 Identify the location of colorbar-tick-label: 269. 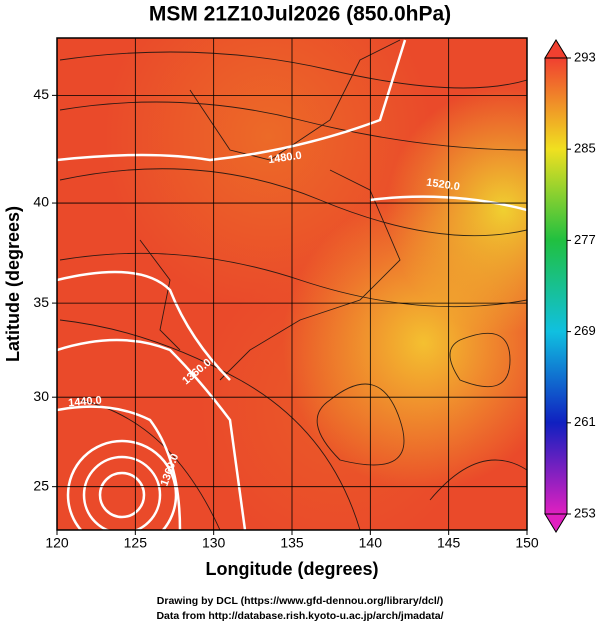
(585, 330).